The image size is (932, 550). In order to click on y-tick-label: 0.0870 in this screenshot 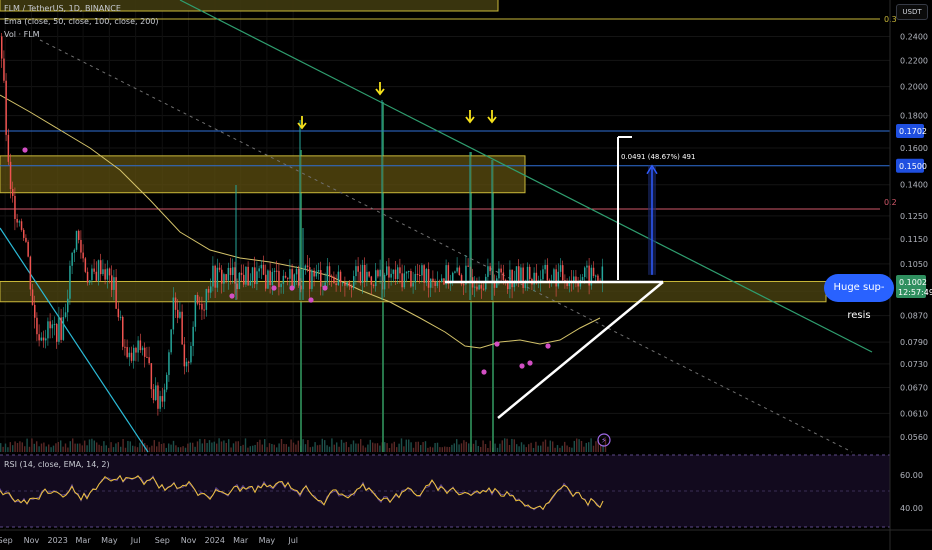, I will do `click(914, 316)`.